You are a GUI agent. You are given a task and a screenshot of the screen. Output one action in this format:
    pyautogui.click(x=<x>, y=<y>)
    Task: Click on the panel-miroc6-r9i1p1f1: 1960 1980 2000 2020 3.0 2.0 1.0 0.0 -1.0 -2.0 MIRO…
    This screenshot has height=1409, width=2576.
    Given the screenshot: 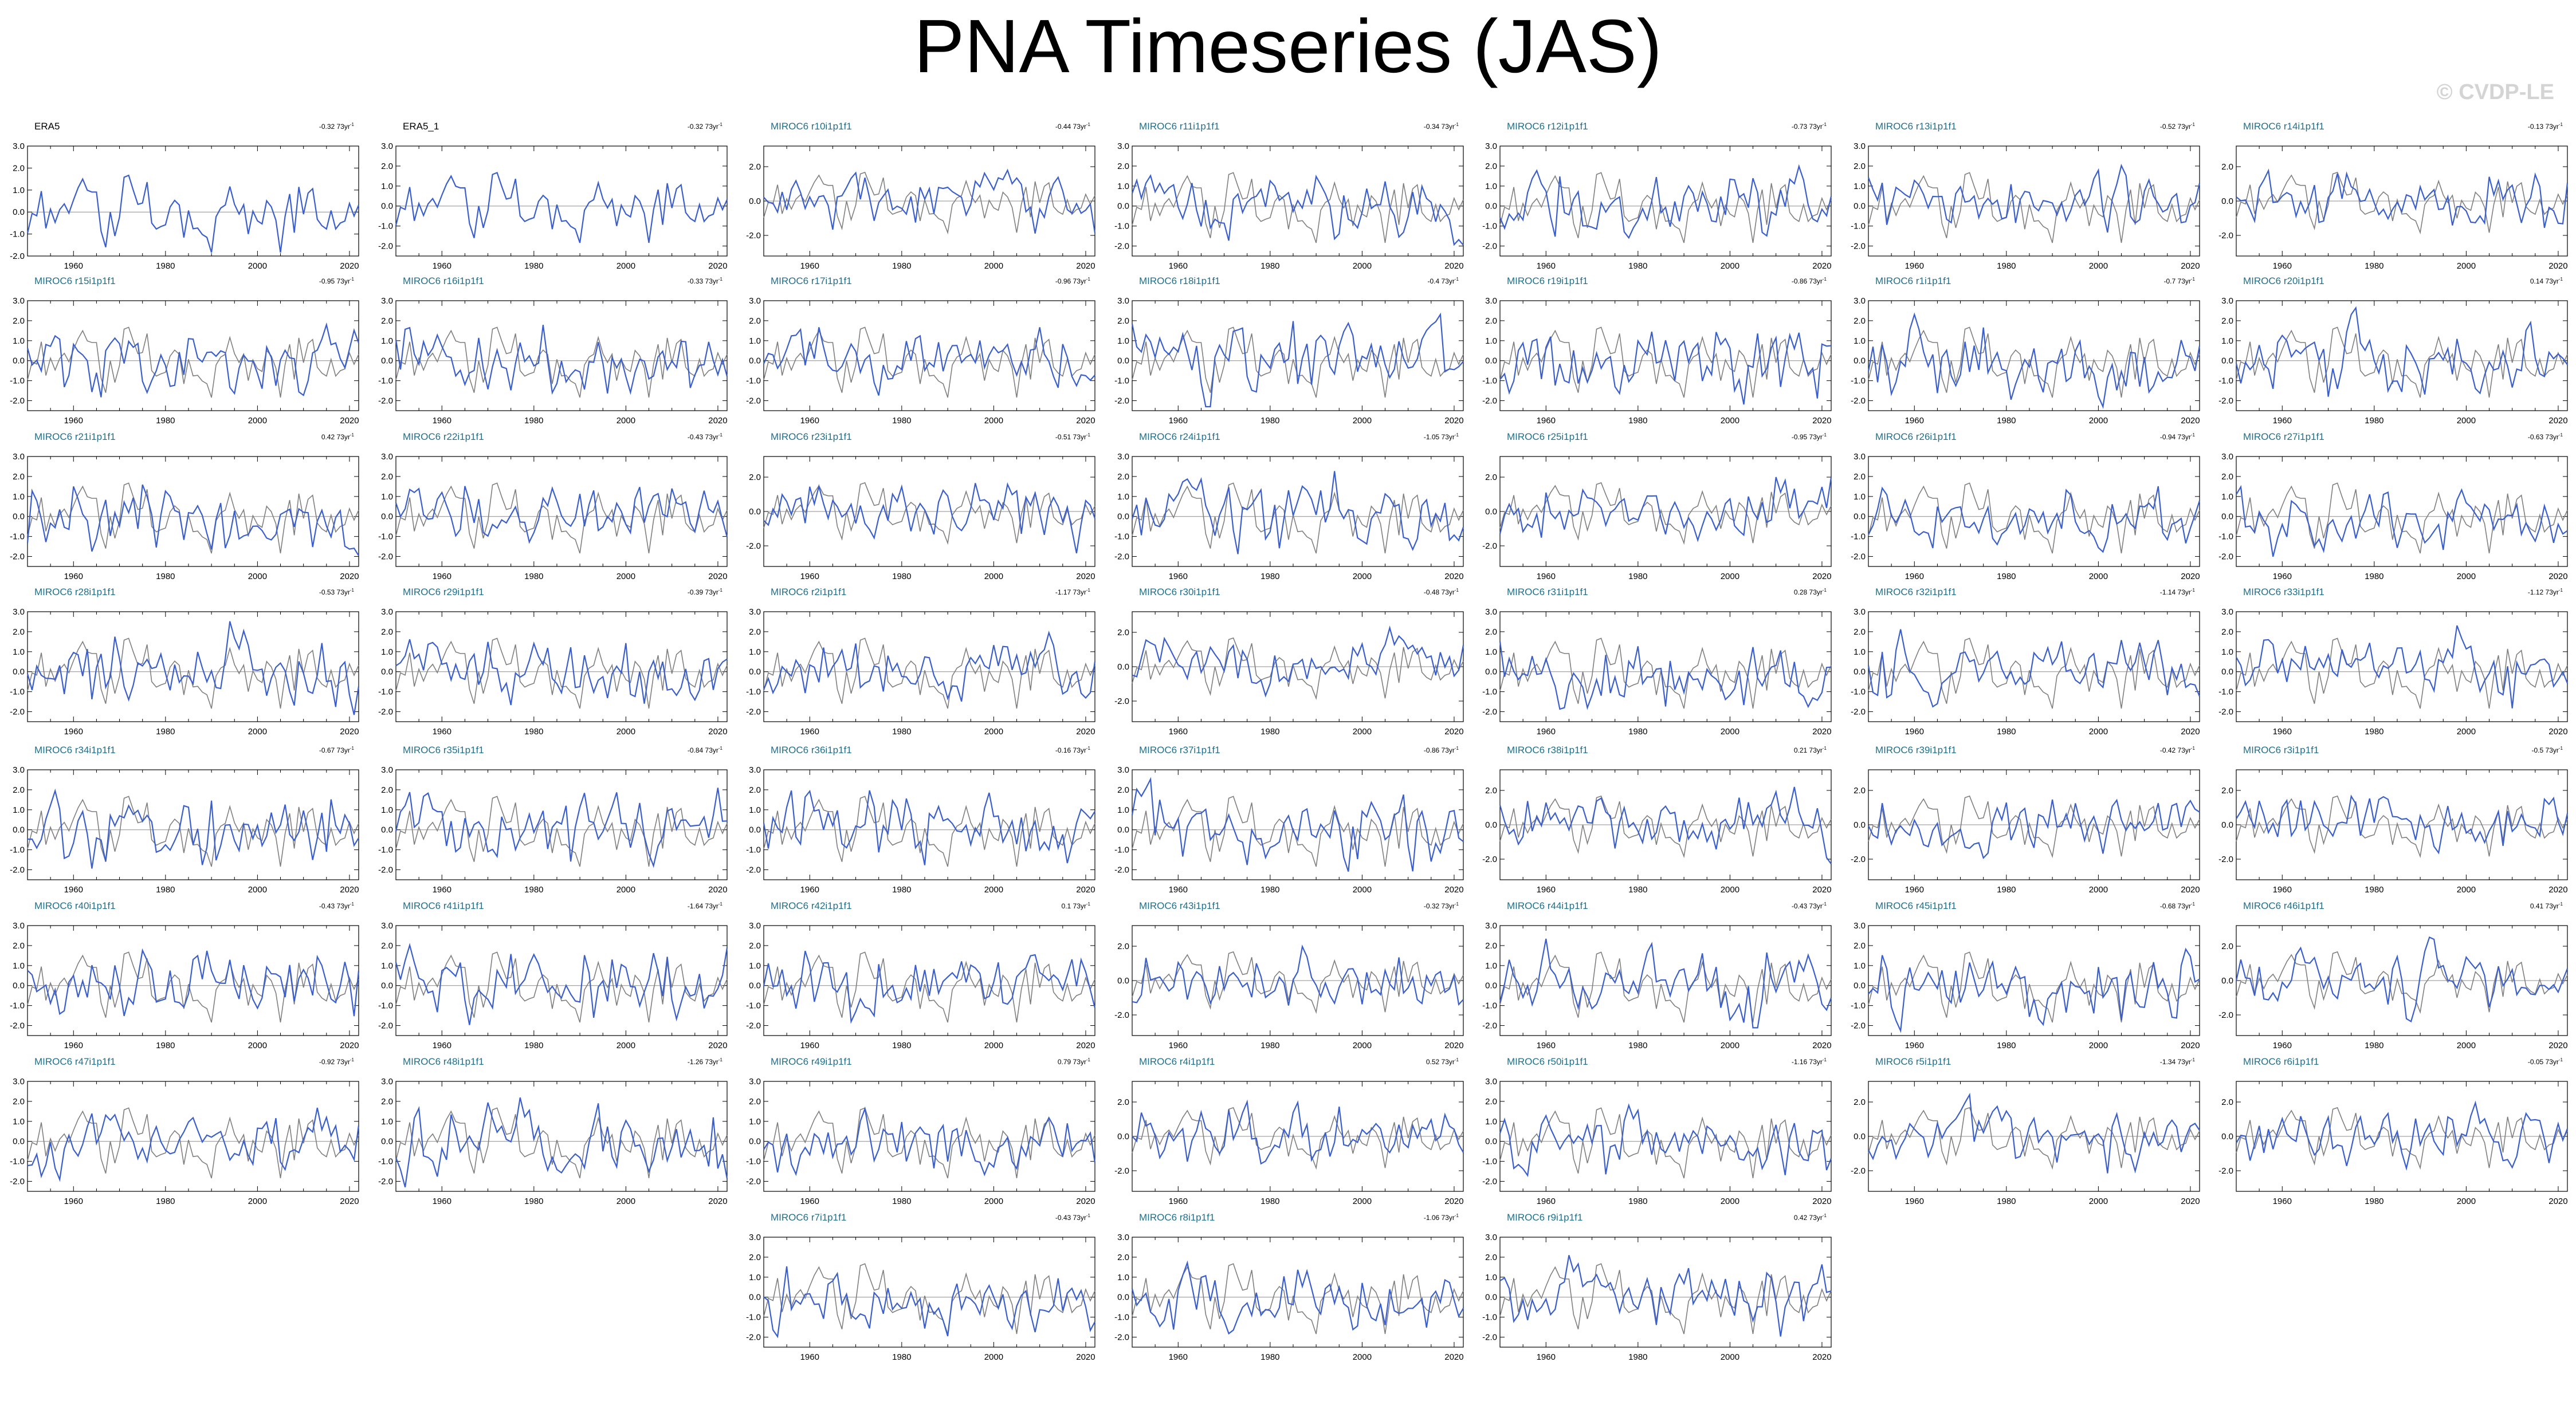 What is the action you would take?
    pyautogui.click(x=1655, y=1286)
    